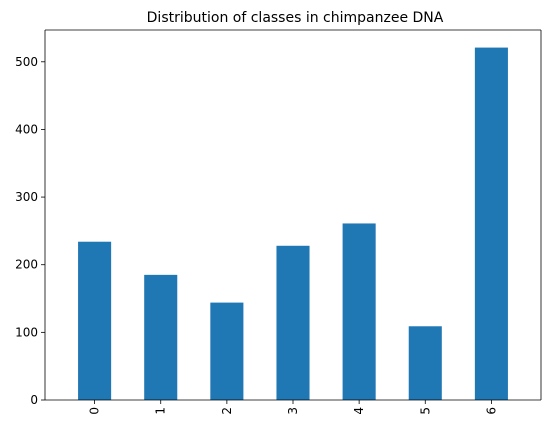 The width and height of the screenshot is (552, 433). I want to click on y-tick-label-400: 400, so click(26, 129).